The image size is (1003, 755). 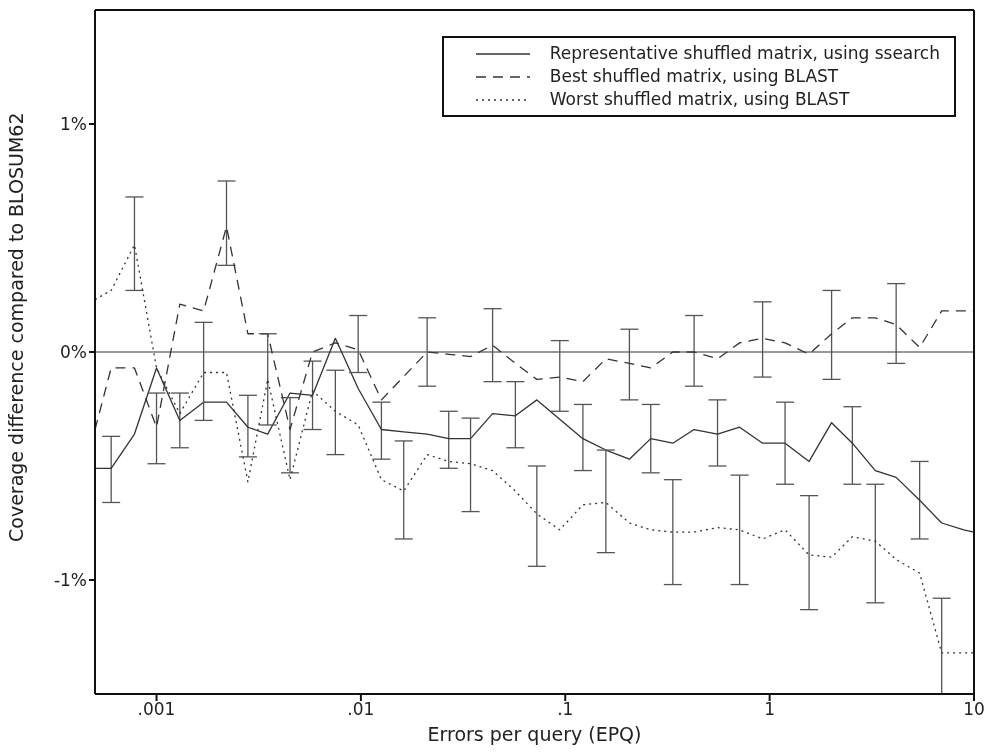 I want to click on legend-label: Representative shuffled matrix, using ssearch, so click(x=744, y=53).